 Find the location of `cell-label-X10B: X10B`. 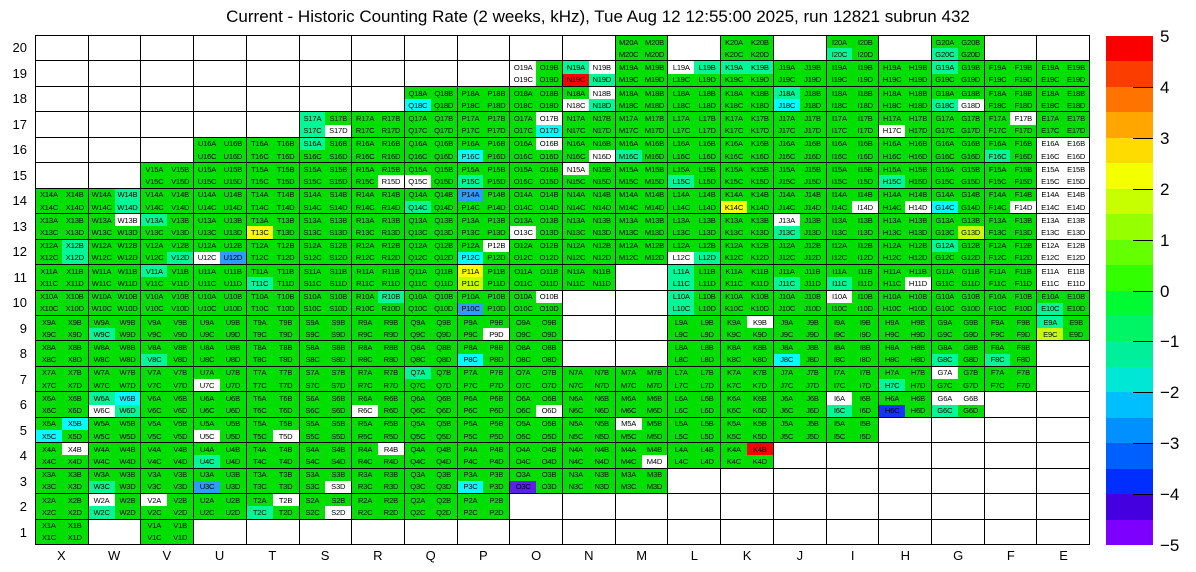

cell-label-X10B: X10B is located at coordinates (74, 296).